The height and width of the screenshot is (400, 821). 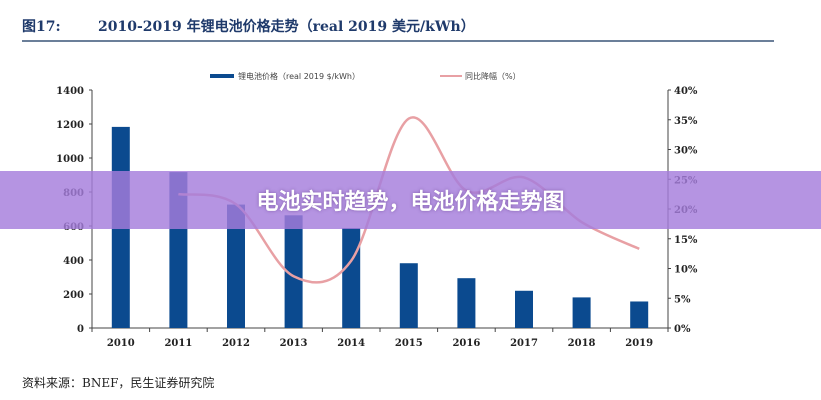 I want to click on bar-2015, so click(x=408, y=295).